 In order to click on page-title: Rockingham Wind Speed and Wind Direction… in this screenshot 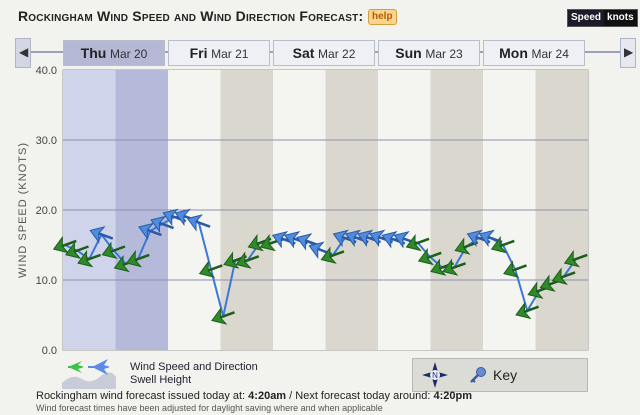, I will do `click(191, 16)`.